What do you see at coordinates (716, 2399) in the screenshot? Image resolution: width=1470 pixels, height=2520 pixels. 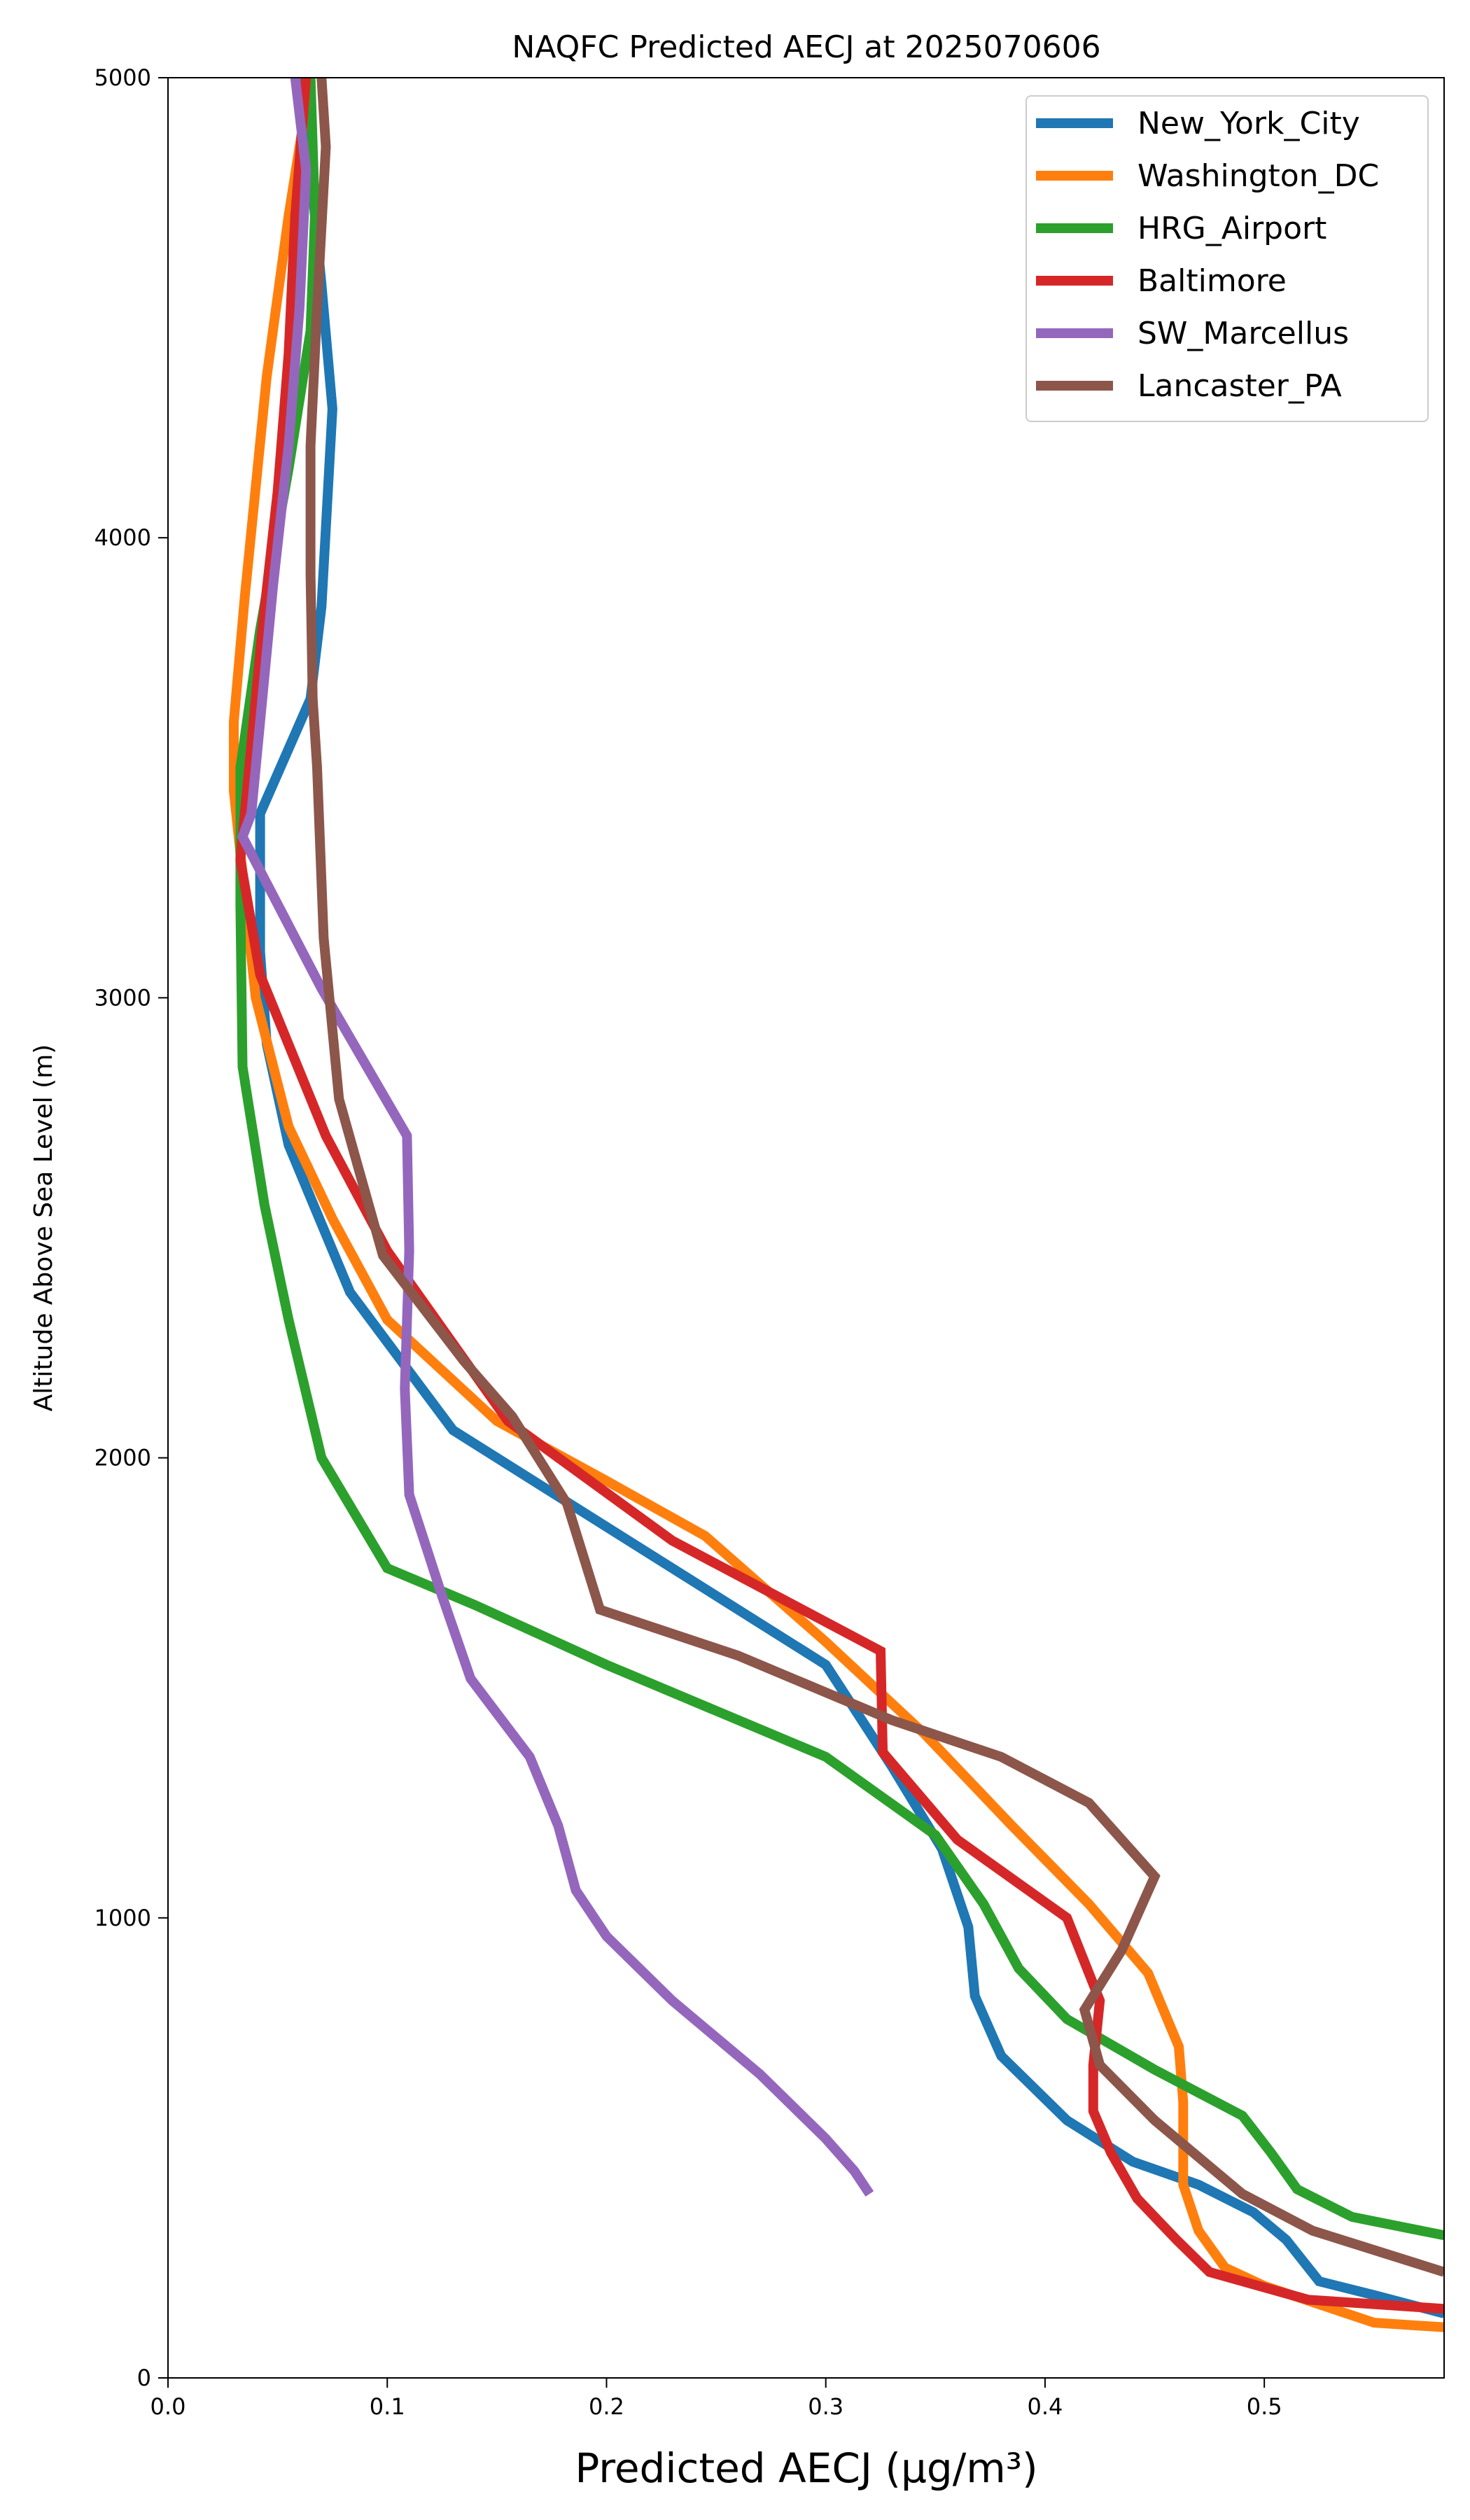 I see `x-axis: 0.0 0.1 0.2 0.3 0.4 0.5` at bounding box center [716, 2399].